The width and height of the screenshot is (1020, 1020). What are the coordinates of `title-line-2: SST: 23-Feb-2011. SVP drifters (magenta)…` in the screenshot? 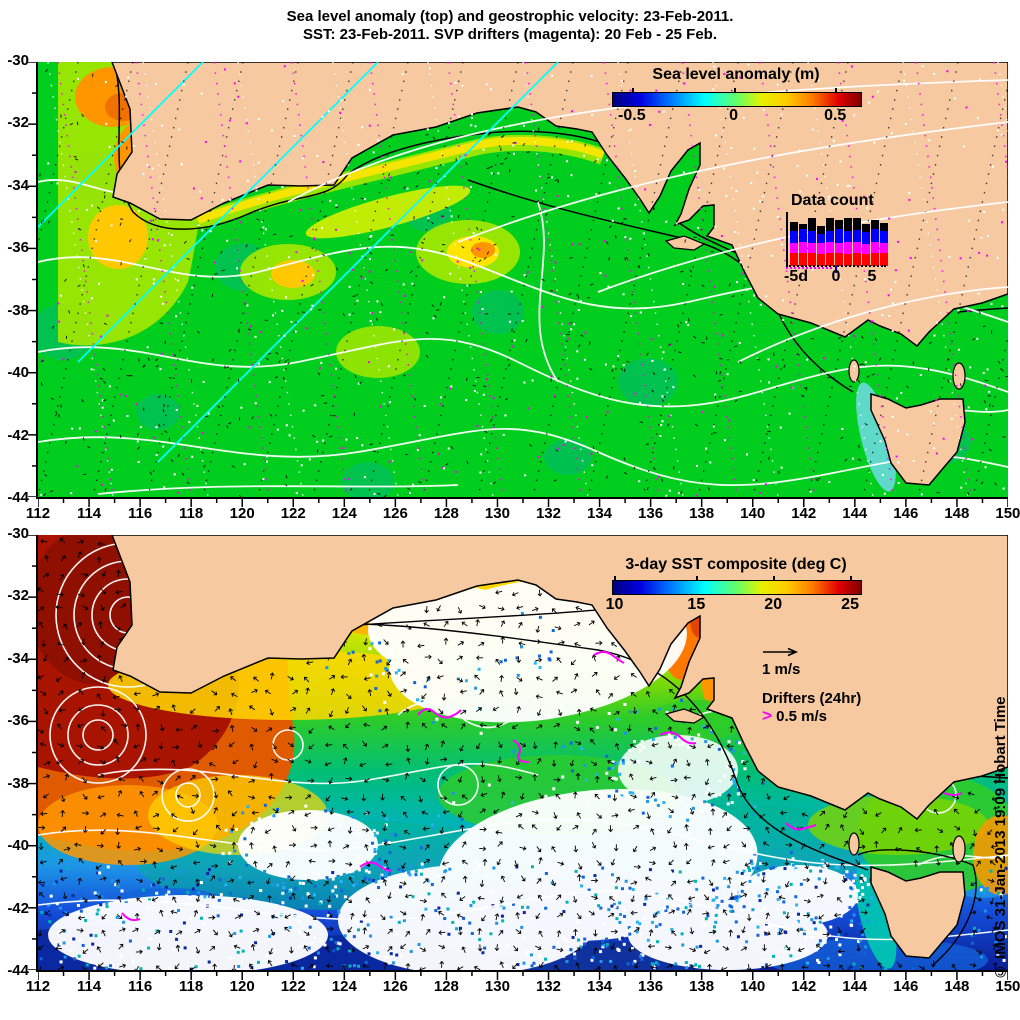 It's located at (510, 34).